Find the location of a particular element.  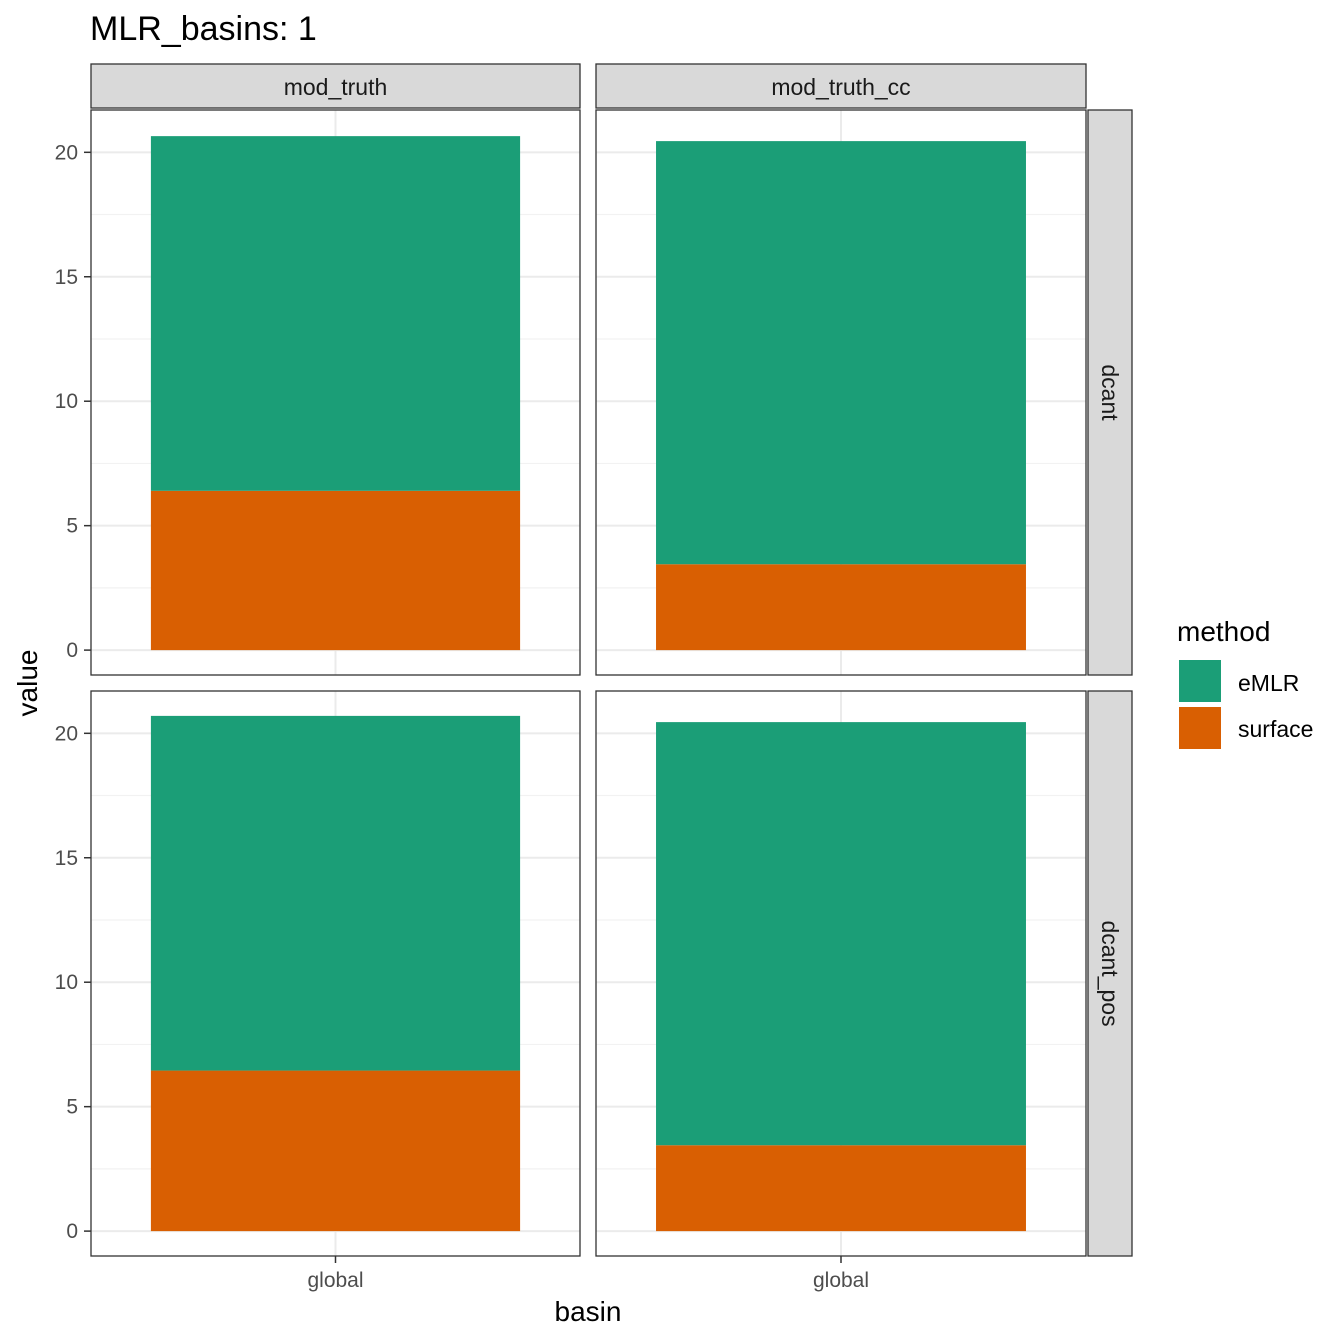

facet-strip-row-dcant is located at coordinates (1110, 392).